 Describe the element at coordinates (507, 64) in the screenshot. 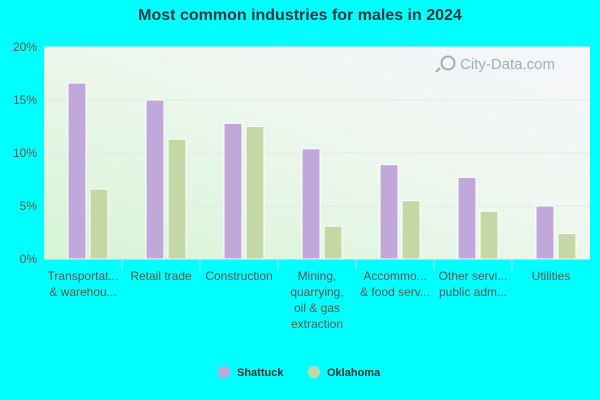

I see `watermark-text: City-Data.com` at that location.